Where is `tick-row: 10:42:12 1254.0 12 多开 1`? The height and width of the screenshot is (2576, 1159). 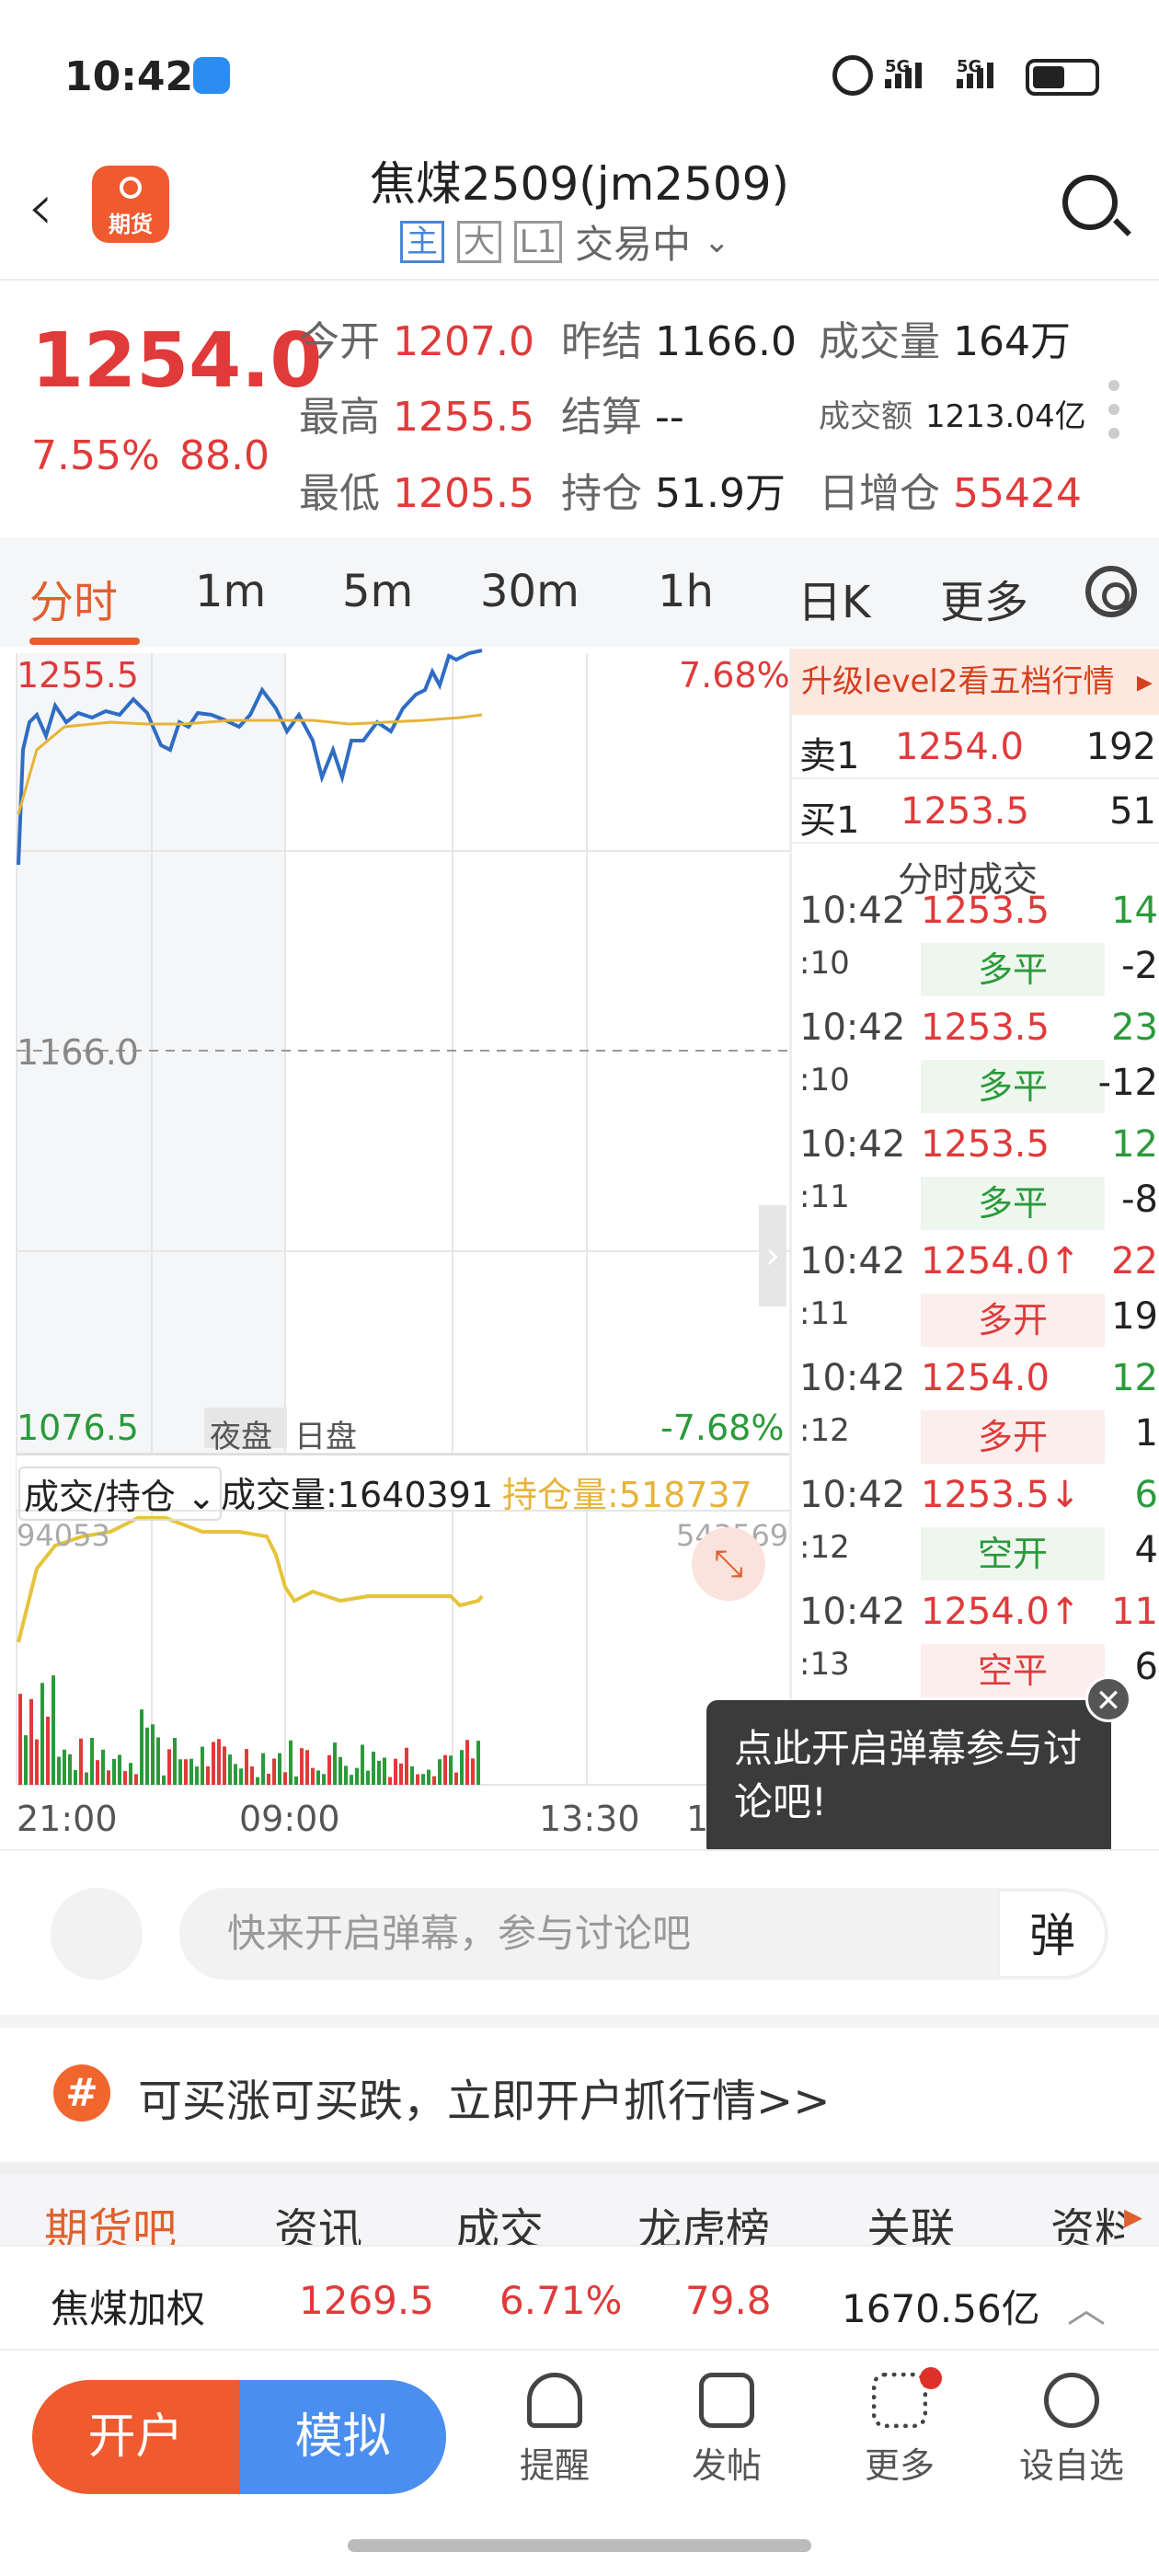 tick-row: 10:42:12 1254.0 12 多开 1 is located at coordinates (975, 1416).